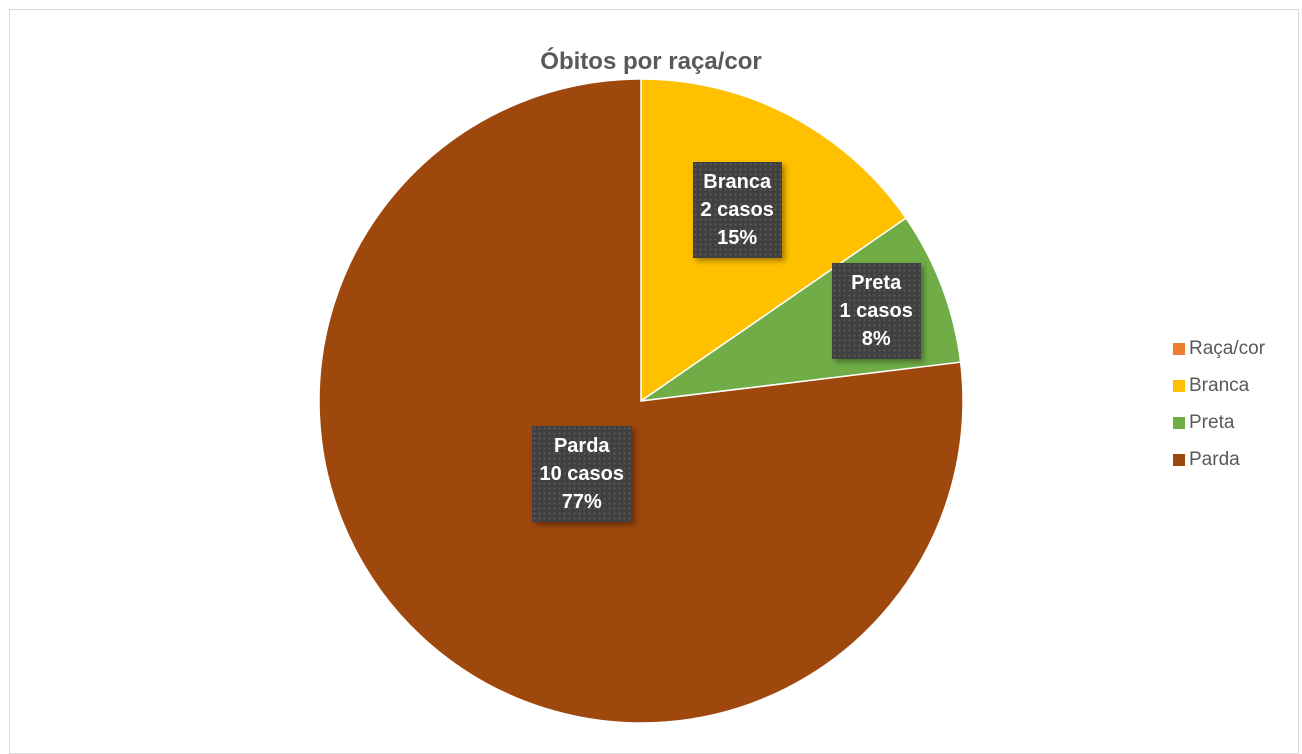 The image size is (1302, 754). I want to click on data-label-line: Branca, so click(737, 182).